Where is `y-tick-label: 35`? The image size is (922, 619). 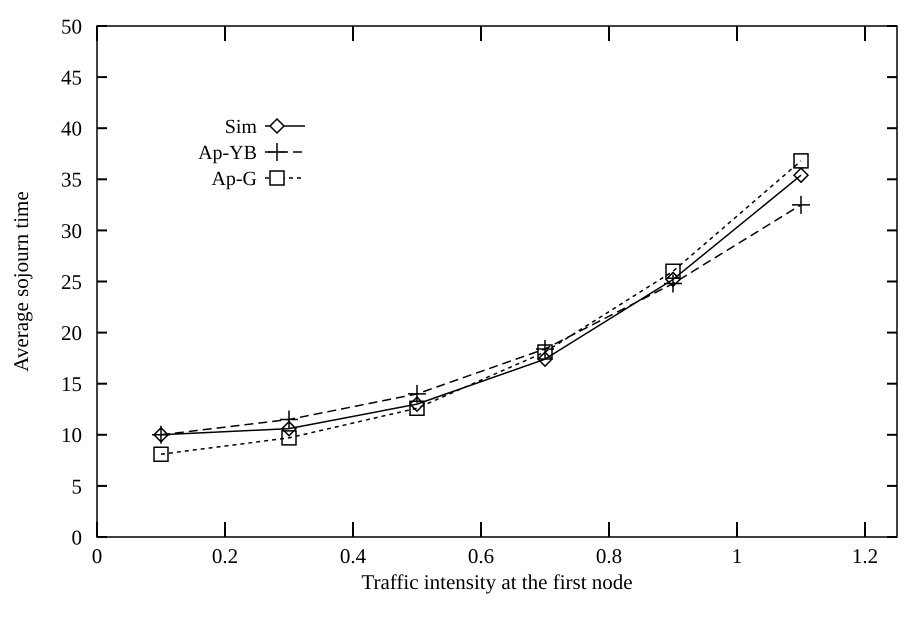 y-tick-label: 35 is located at coordinates (71, 180).